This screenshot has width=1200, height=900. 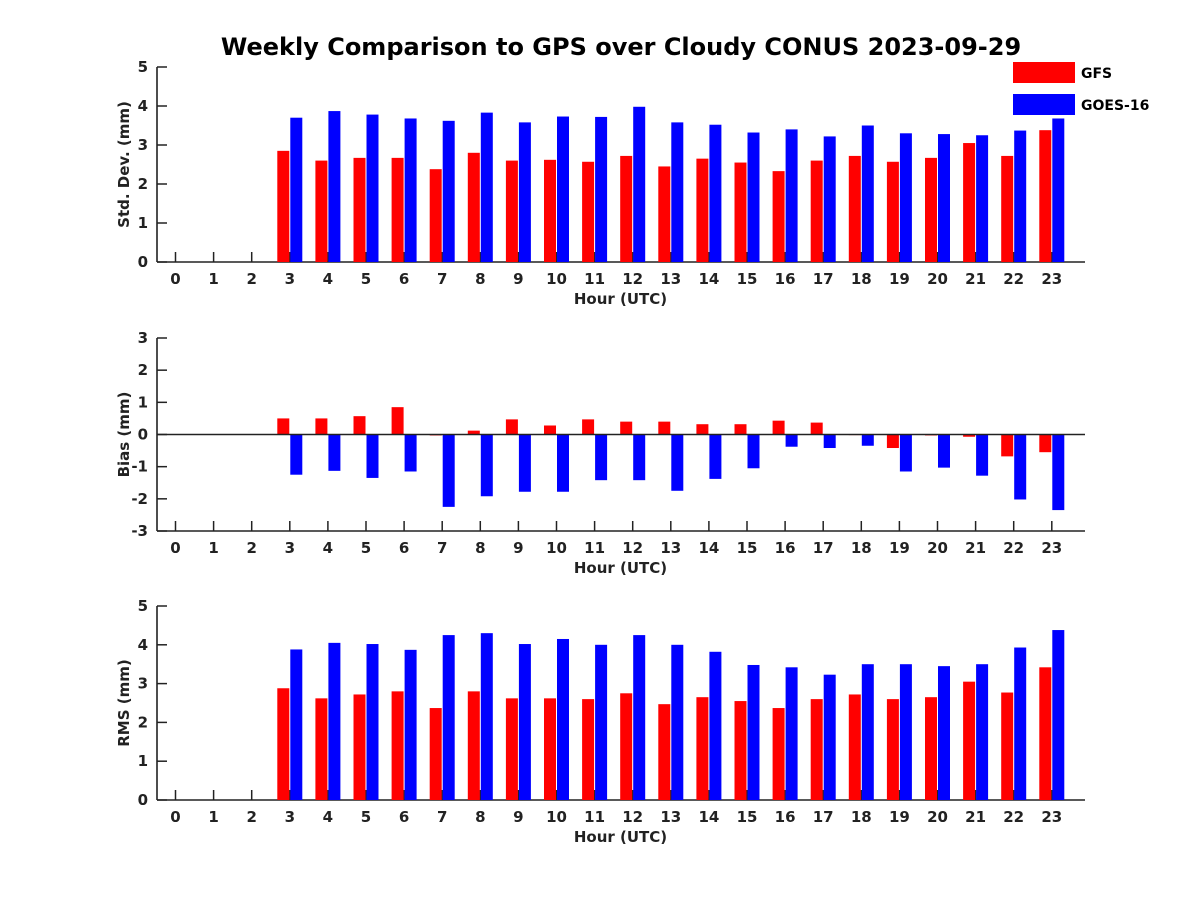 I want to click on x-tick-label: 5, so click(x=366, y=548).